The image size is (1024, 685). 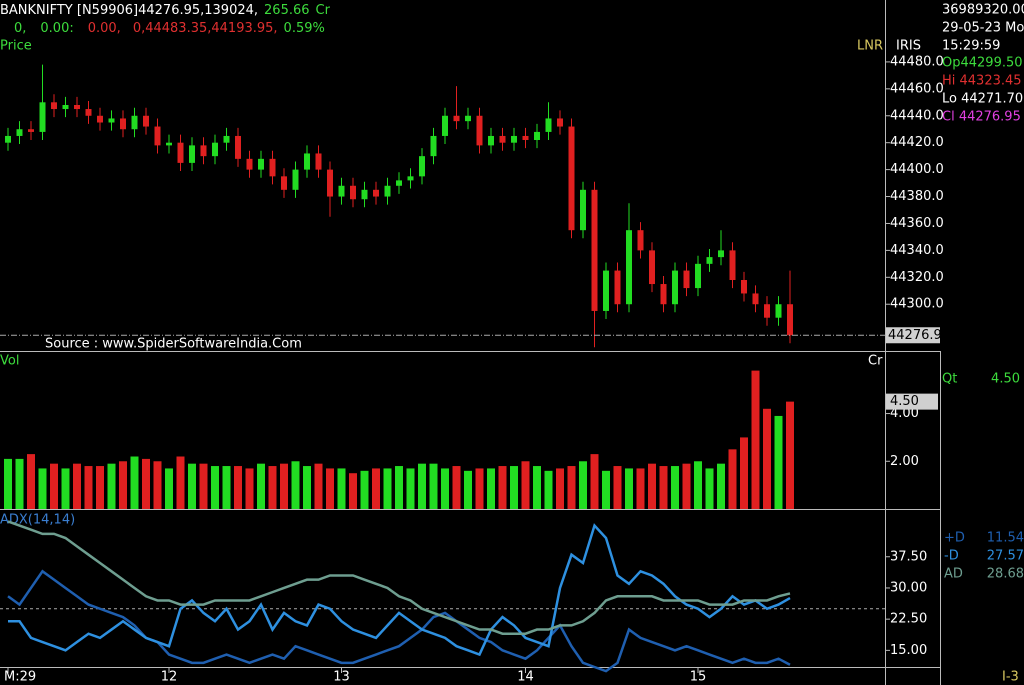 What do you see at coordinates (982, 99) in the screenshot?
I see `readout: Lo 44271.70` at bounding box center [982, 99].